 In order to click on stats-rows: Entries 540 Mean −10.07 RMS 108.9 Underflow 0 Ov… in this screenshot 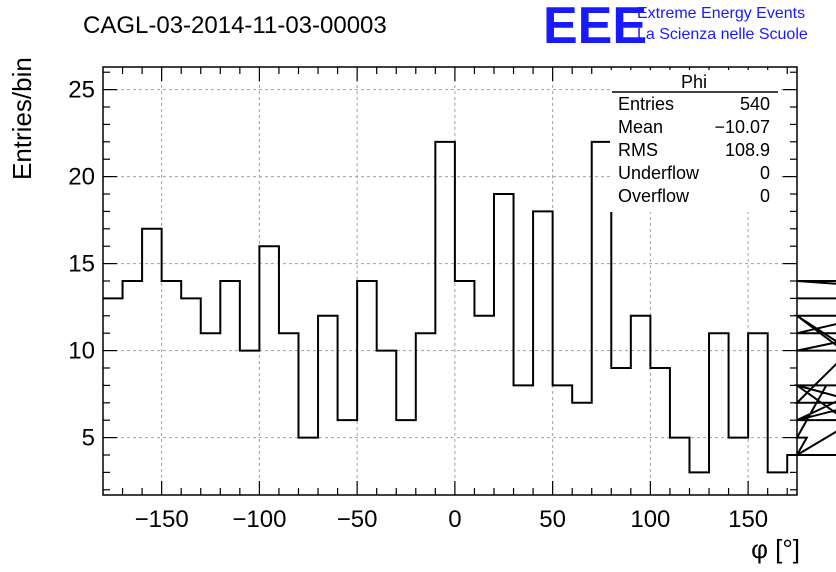, I will do `click(694, 150)`.